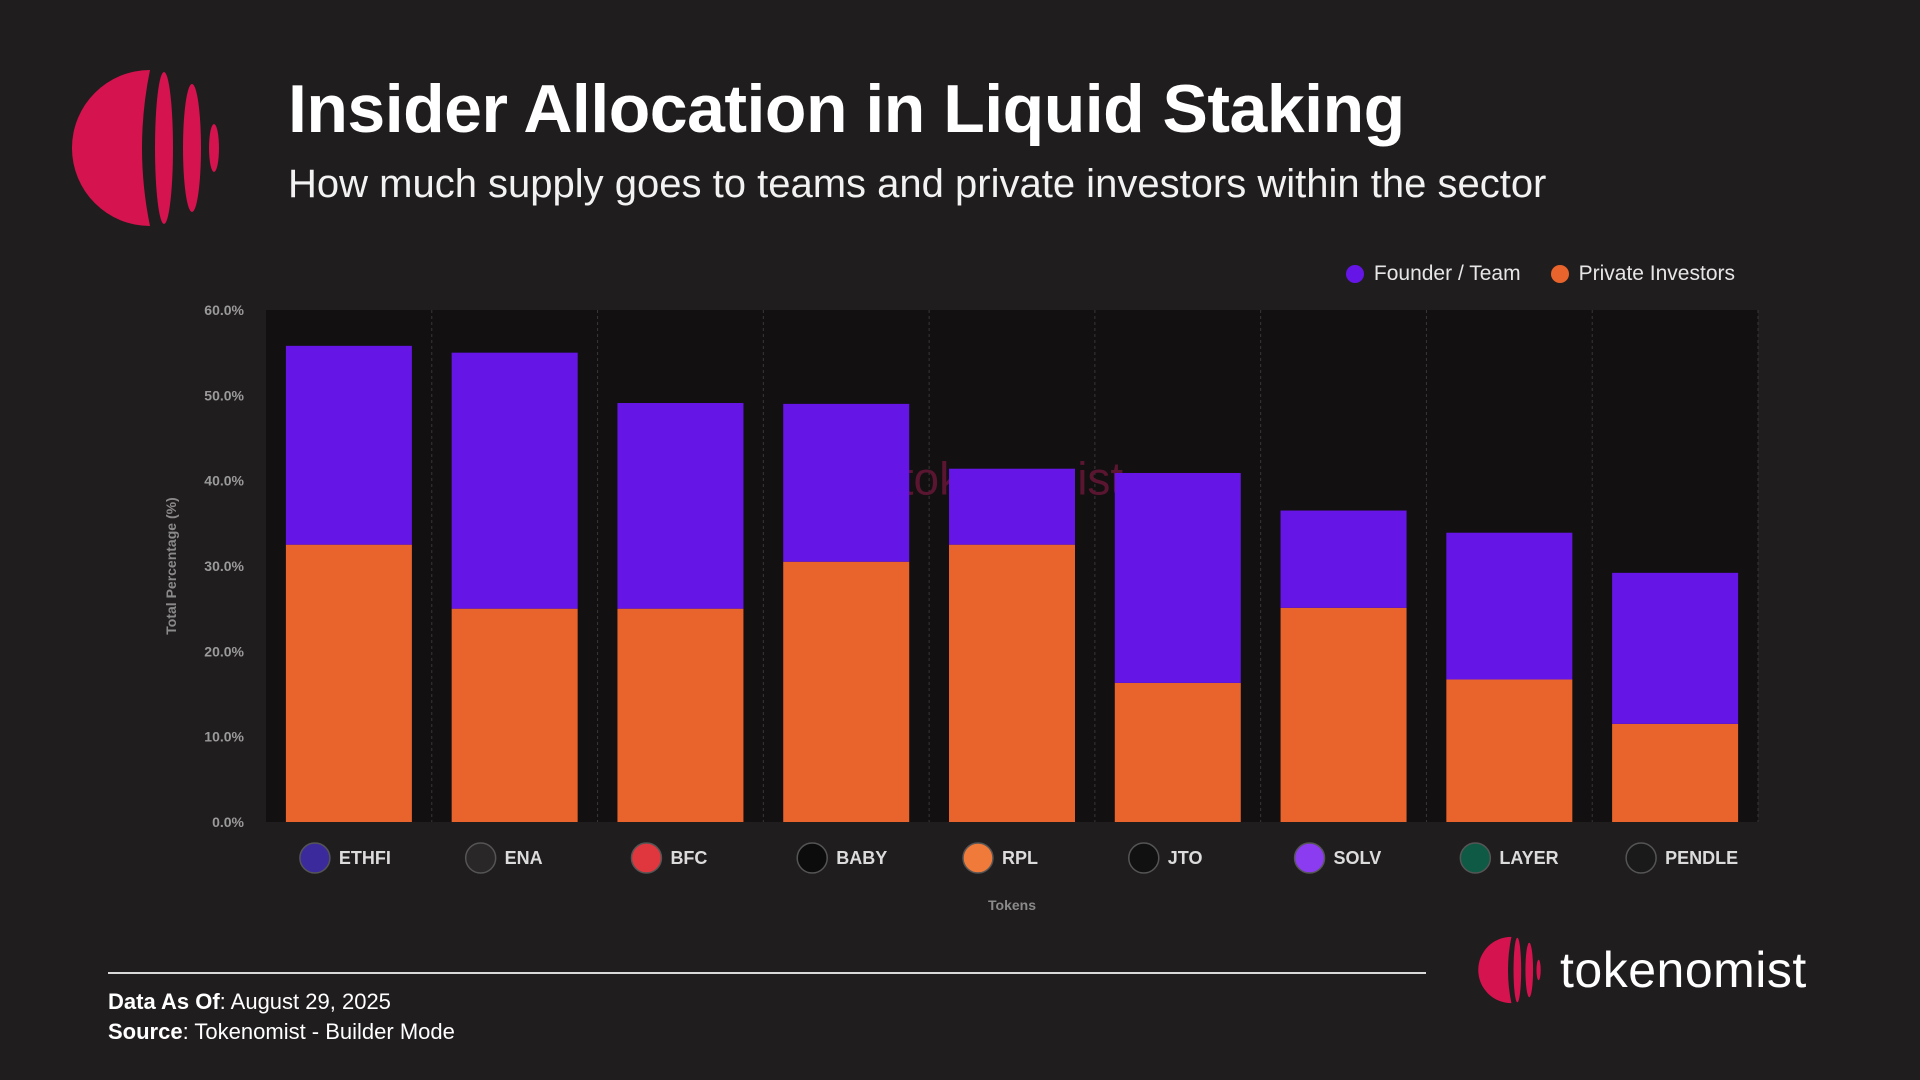  Describe the element at coordinates (224, 737) in the screenshot. I see `y-tick-label: 10.0%` at that location.